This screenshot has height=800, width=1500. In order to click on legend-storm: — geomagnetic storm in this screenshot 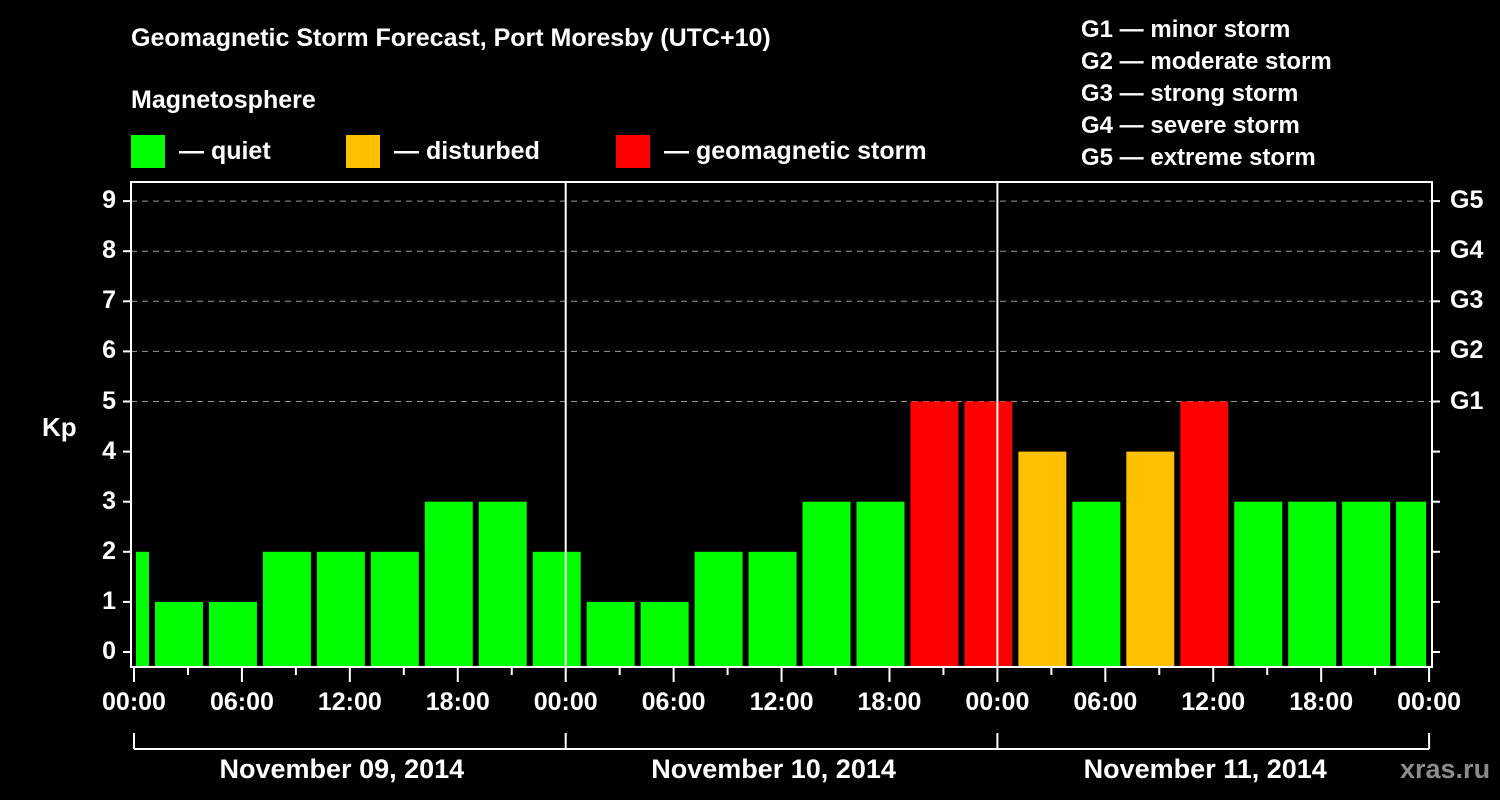, I will do `click(771, 151)`.